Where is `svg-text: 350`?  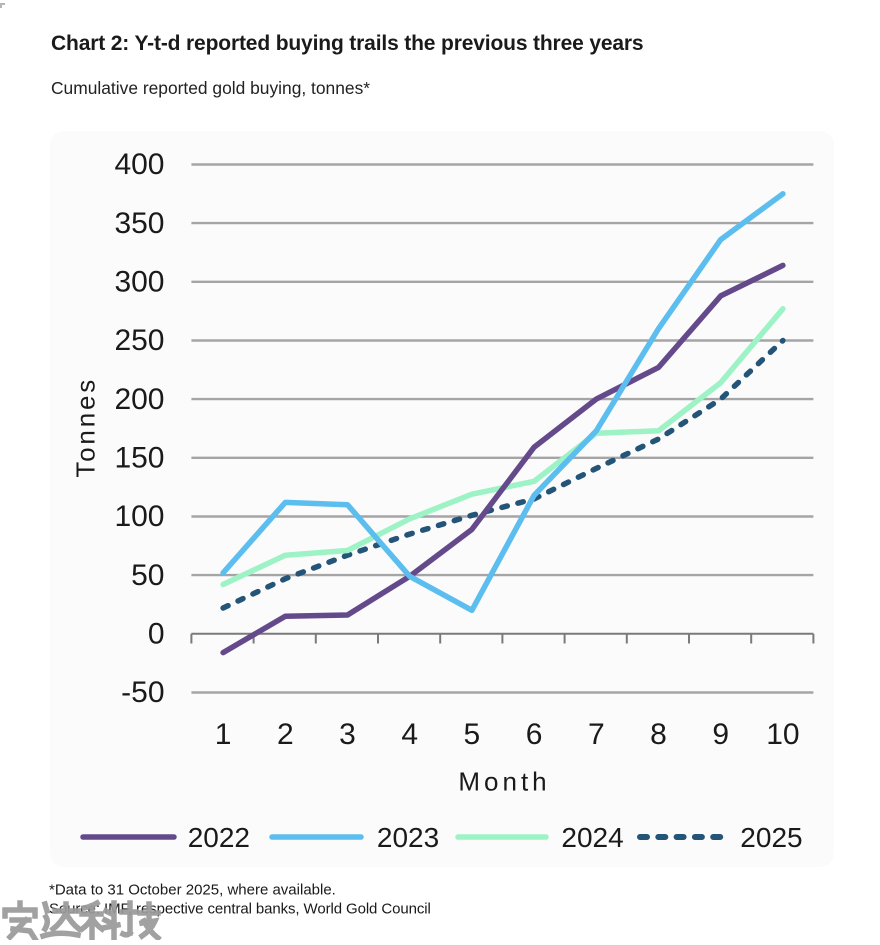 svg-text: 350 is located at coordinates (139, 223).